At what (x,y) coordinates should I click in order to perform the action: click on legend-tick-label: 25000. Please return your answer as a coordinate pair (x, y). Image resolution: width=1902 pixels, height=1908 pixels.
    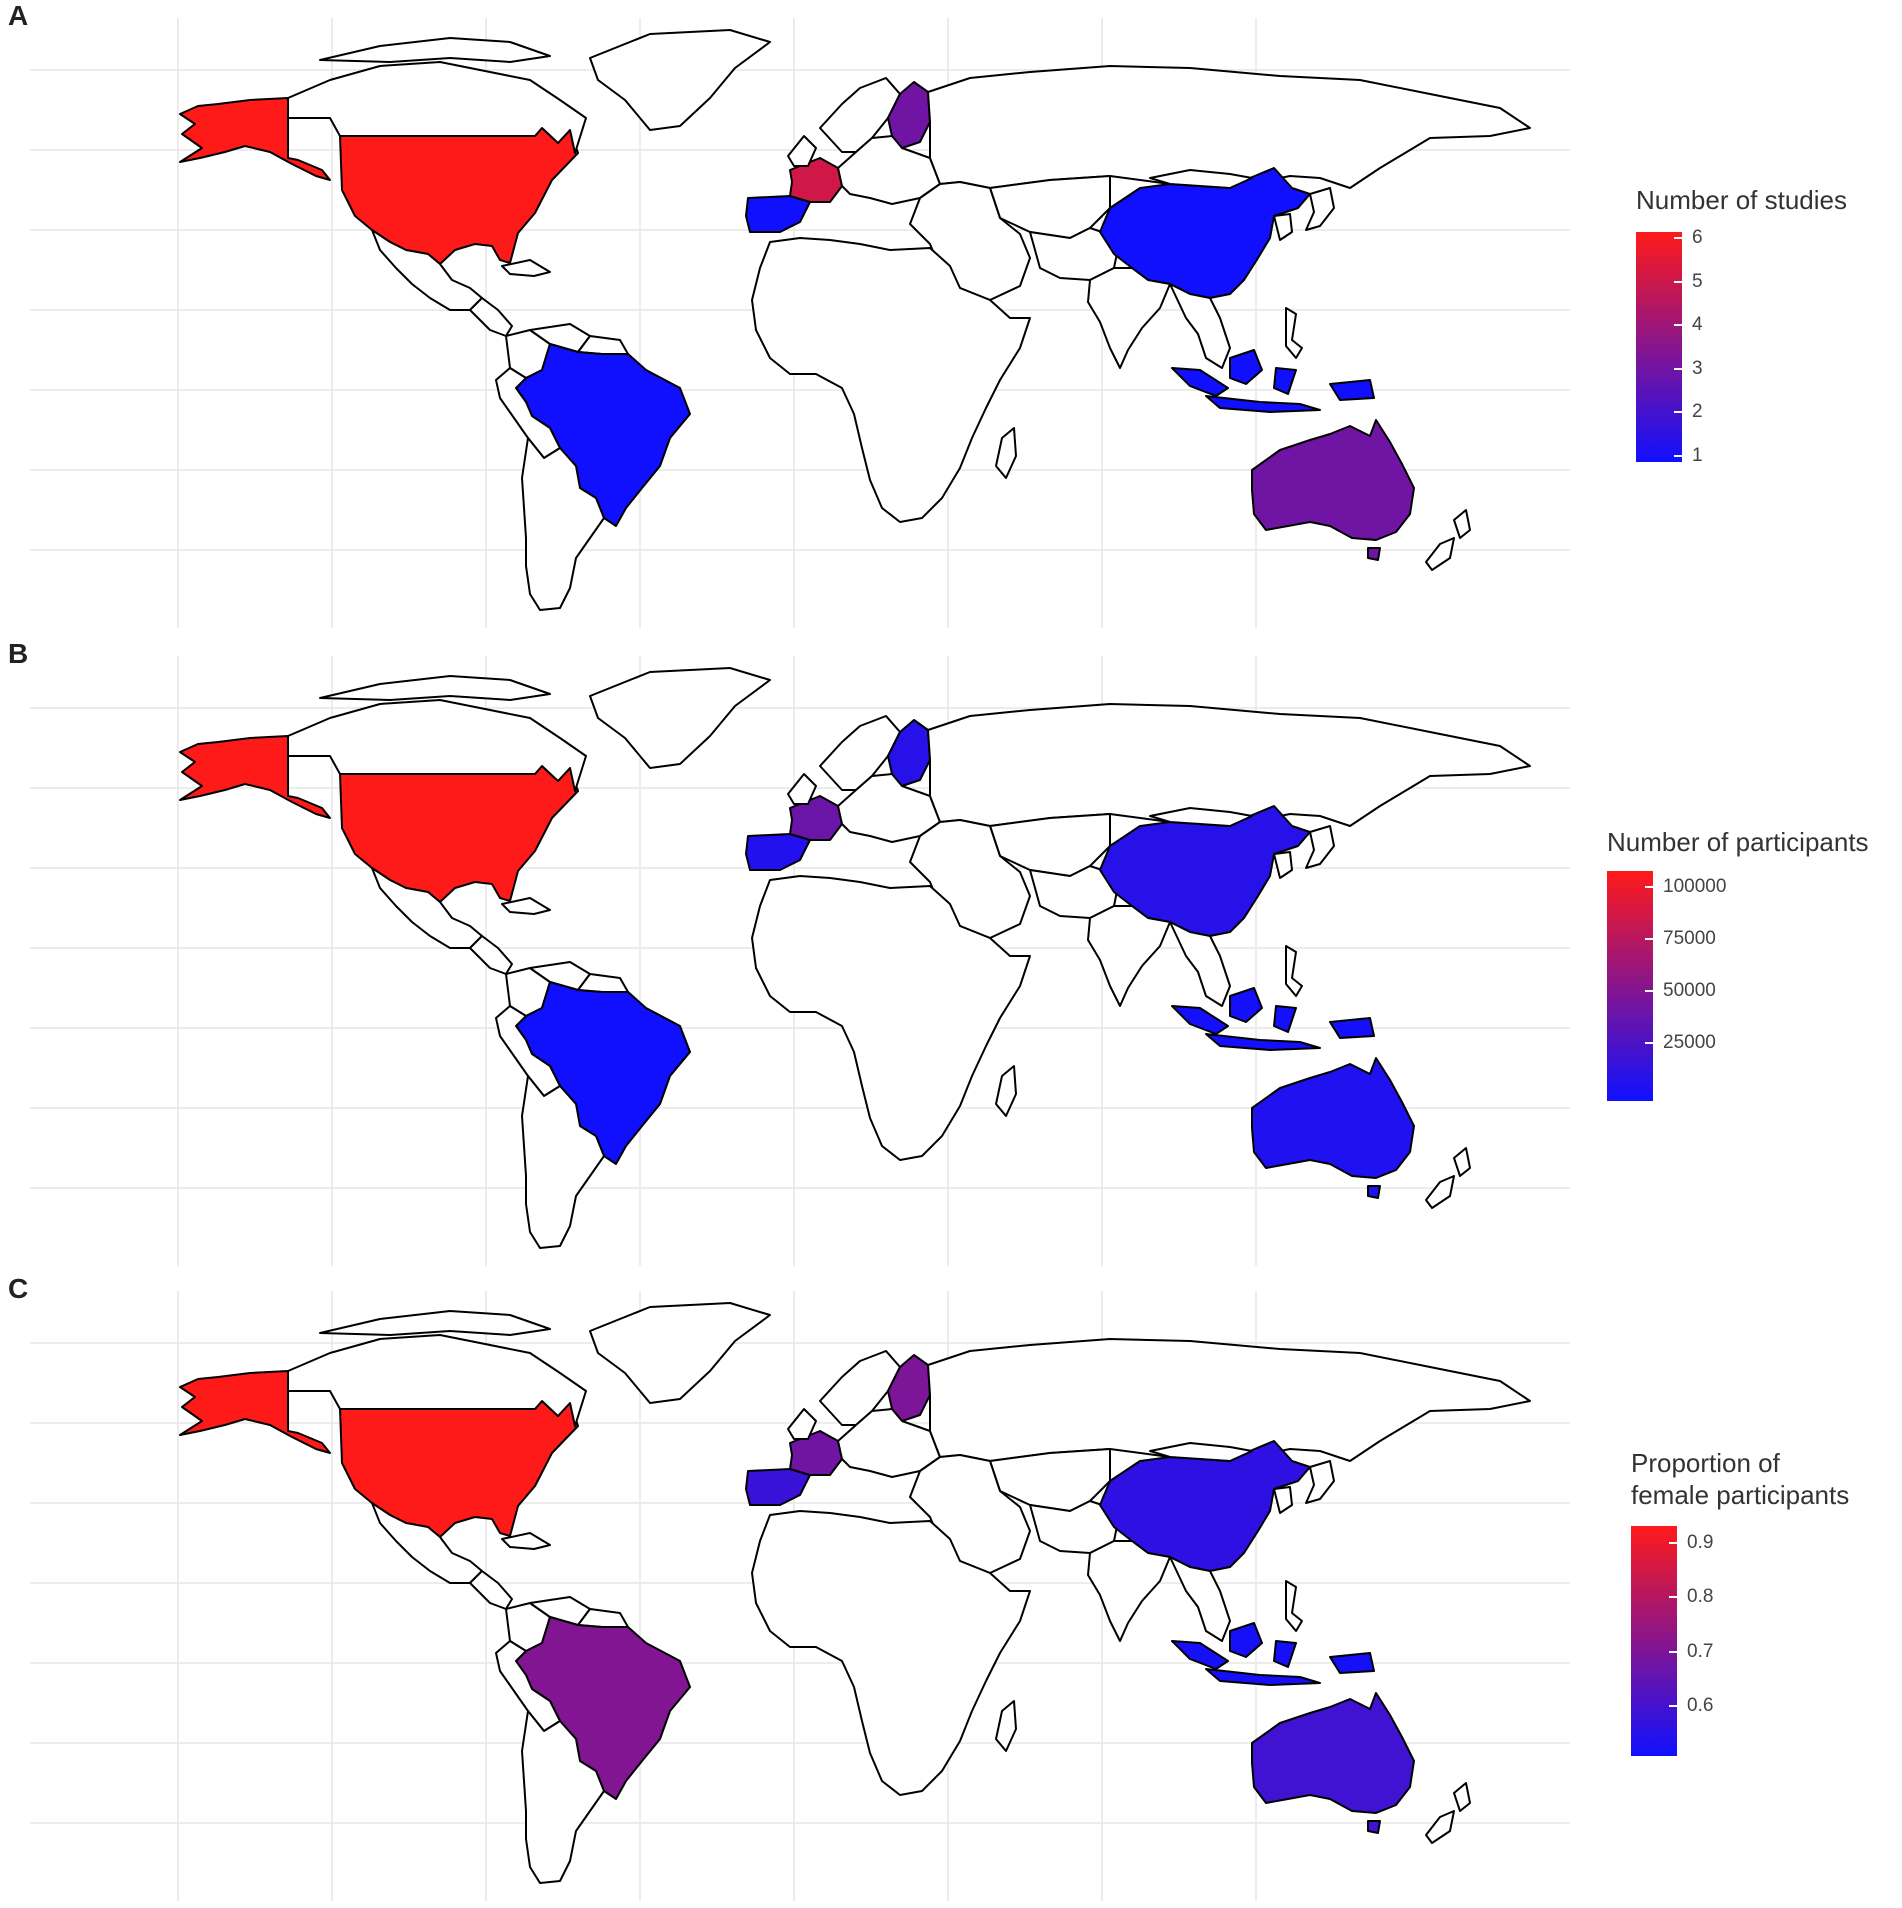
    Looking at the image, I should click on (1689, 1043).